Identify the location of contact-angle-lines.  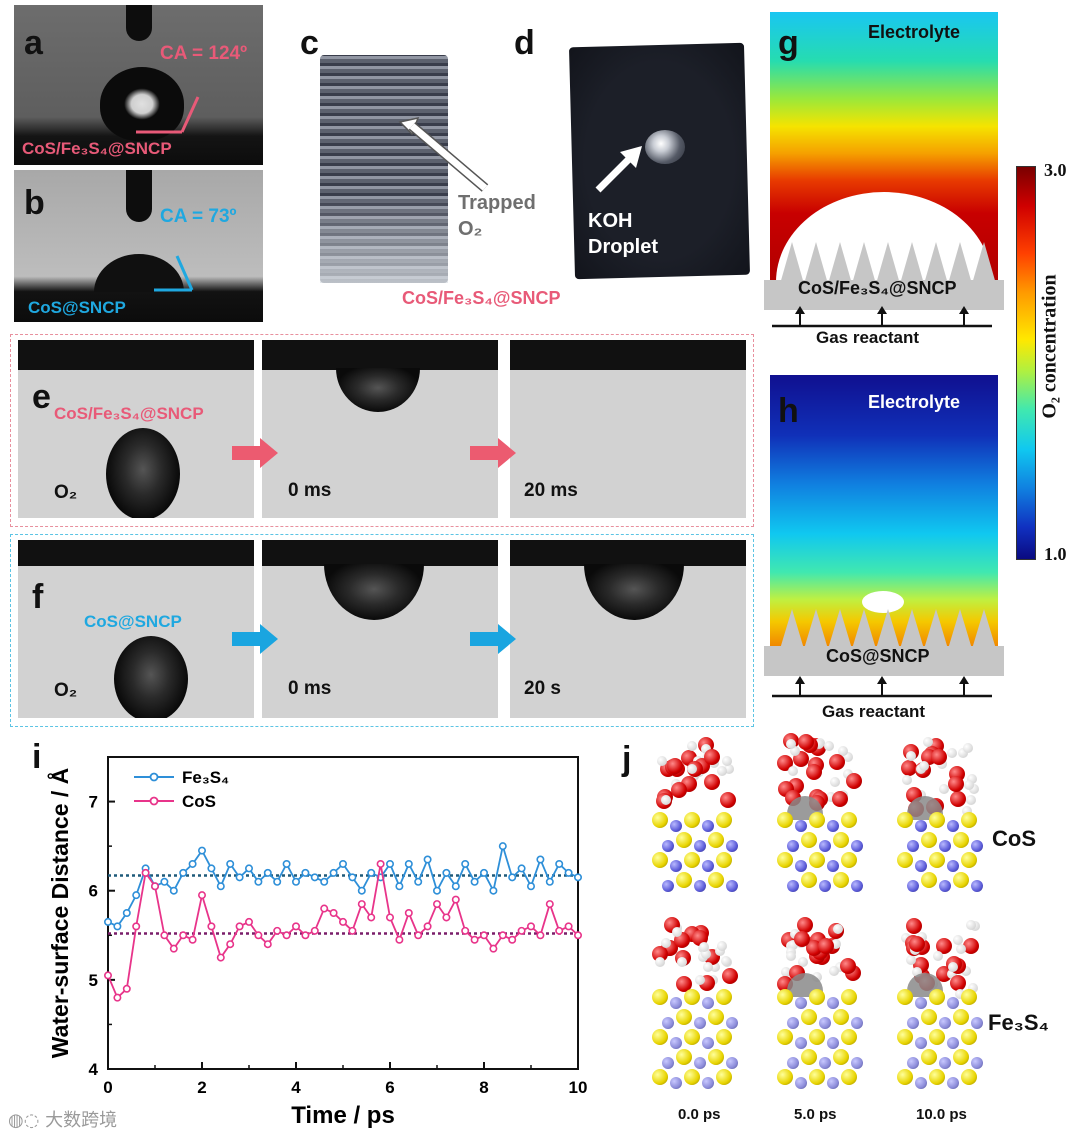
(168, 115).